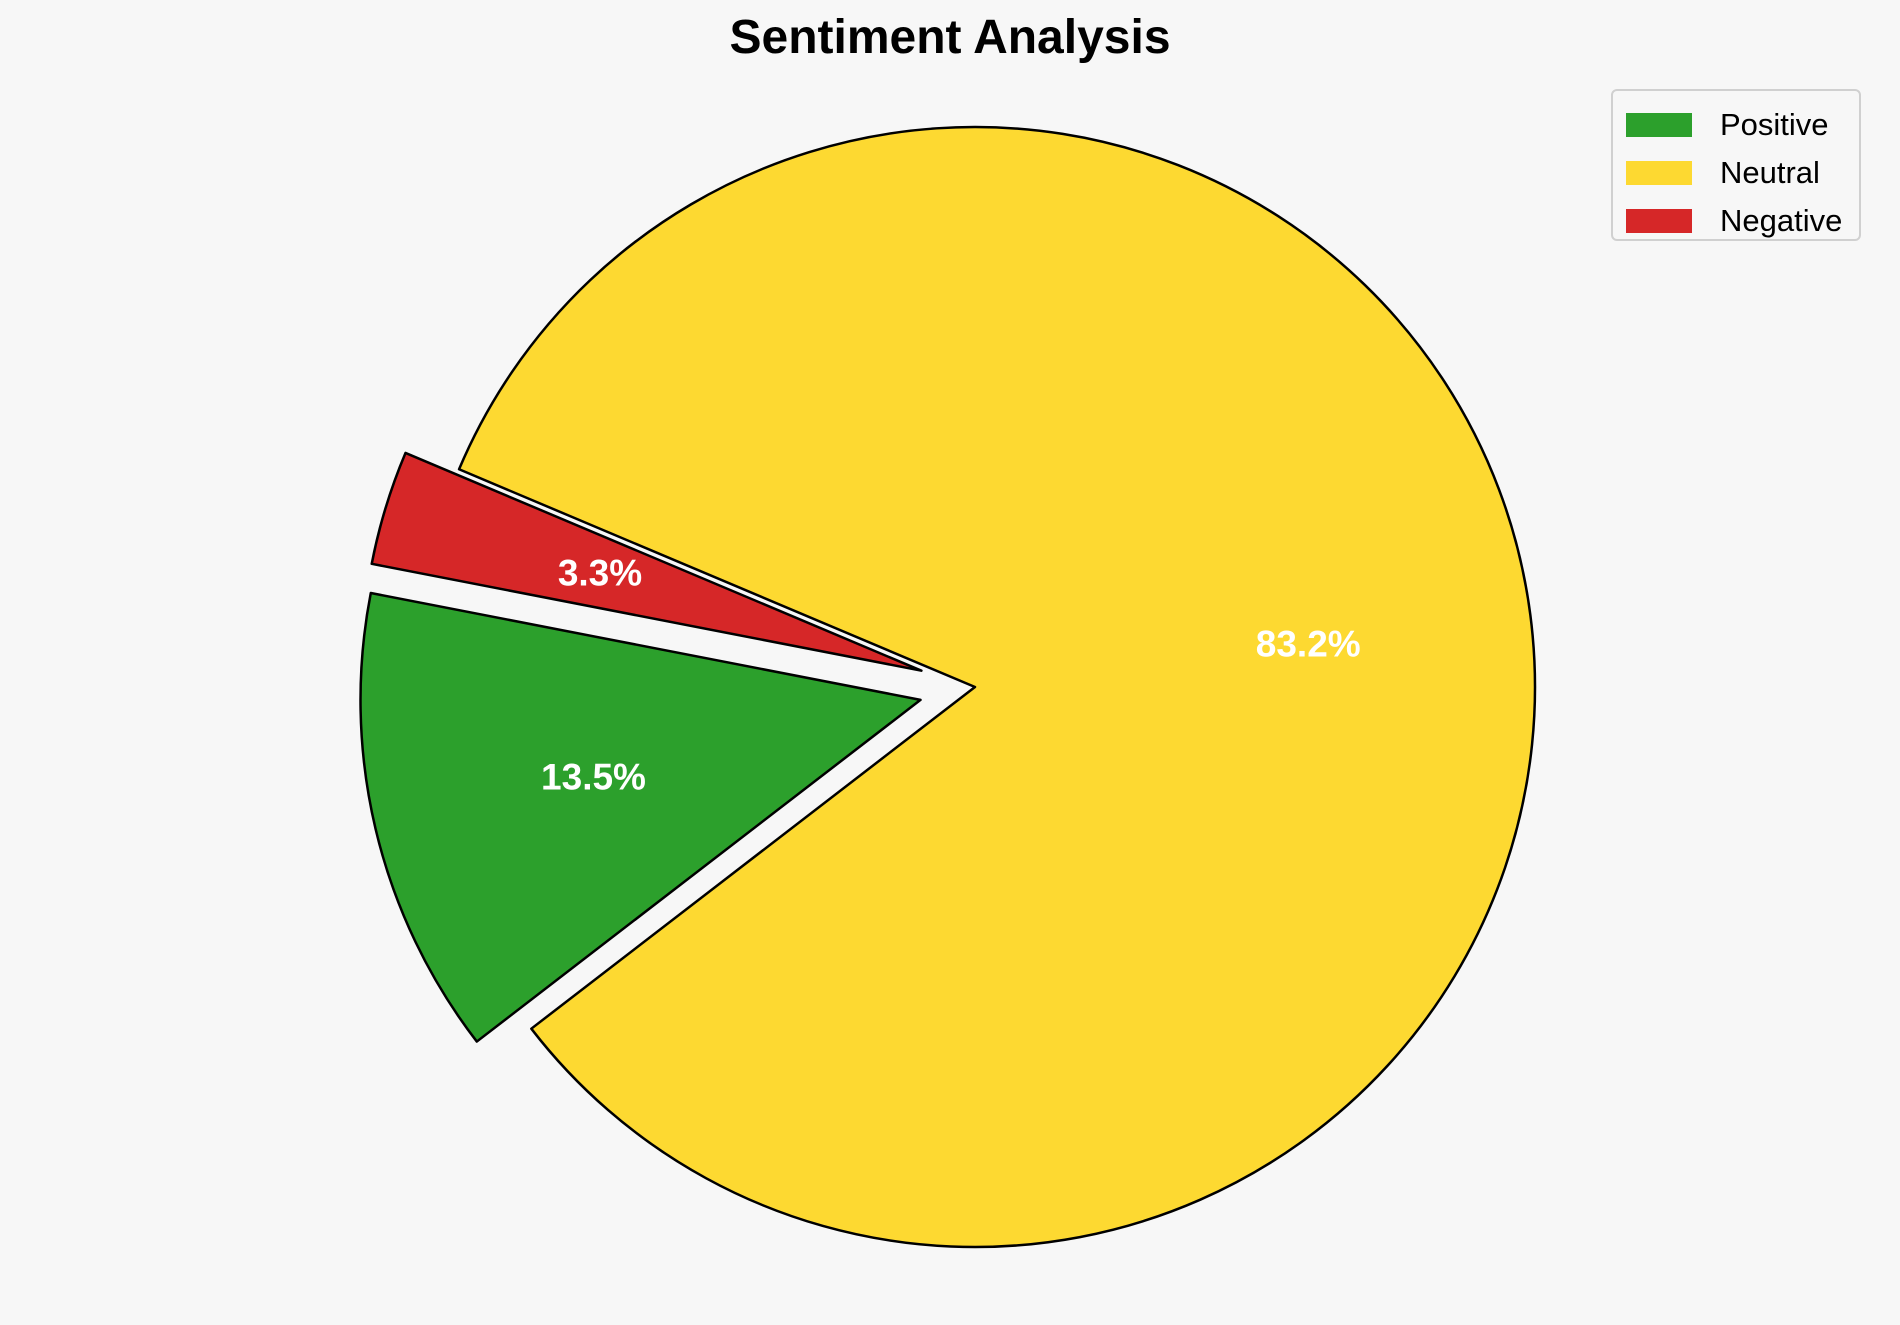 This screenshot has height=1325, width=1900. I want to click on pie-label-neutral: 83.2%, so click(1308, 643).